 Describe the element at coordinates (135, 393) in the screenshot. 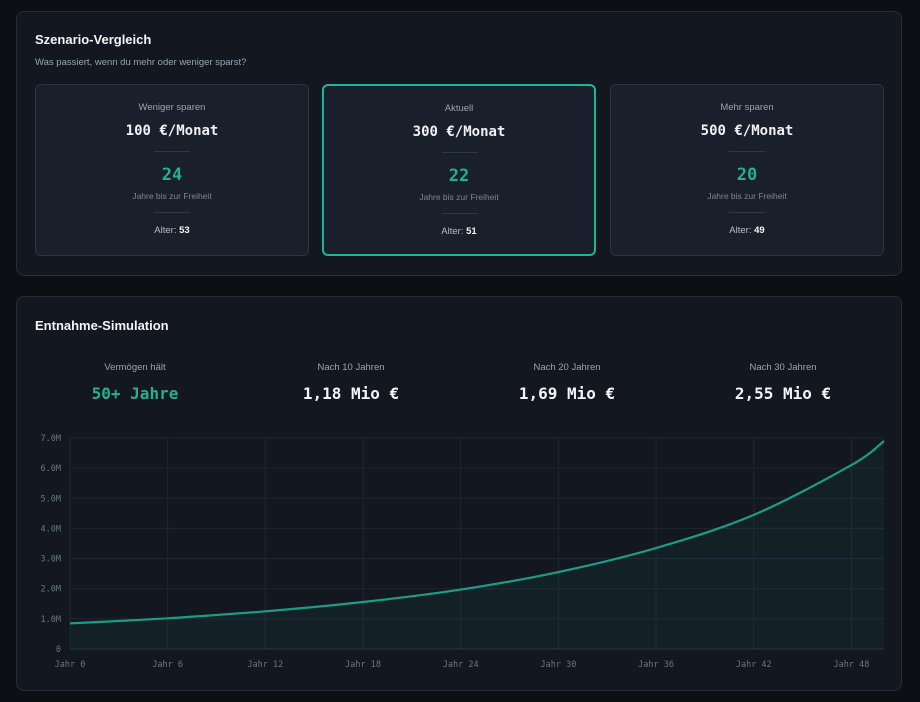

I see `stat-value: 50+ Jahre` at that location.